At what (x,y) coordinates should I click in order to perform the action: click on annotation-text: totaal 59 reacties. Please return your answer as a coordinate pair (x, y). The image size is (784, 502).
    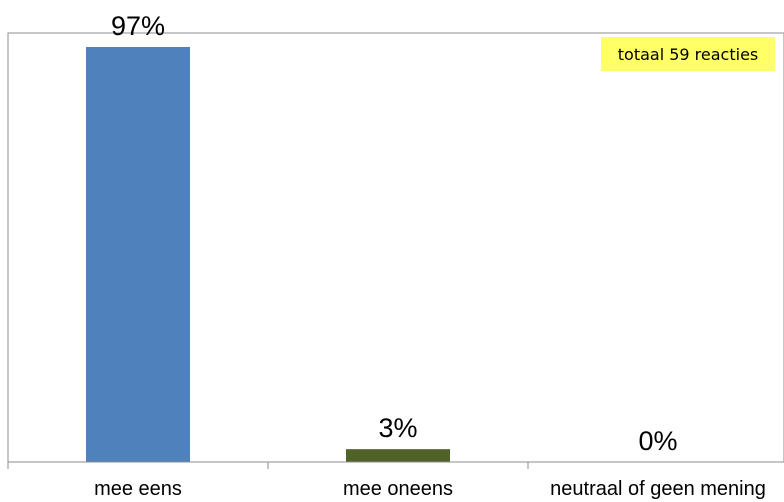
    Looking at the image, I should click on (688, 54).